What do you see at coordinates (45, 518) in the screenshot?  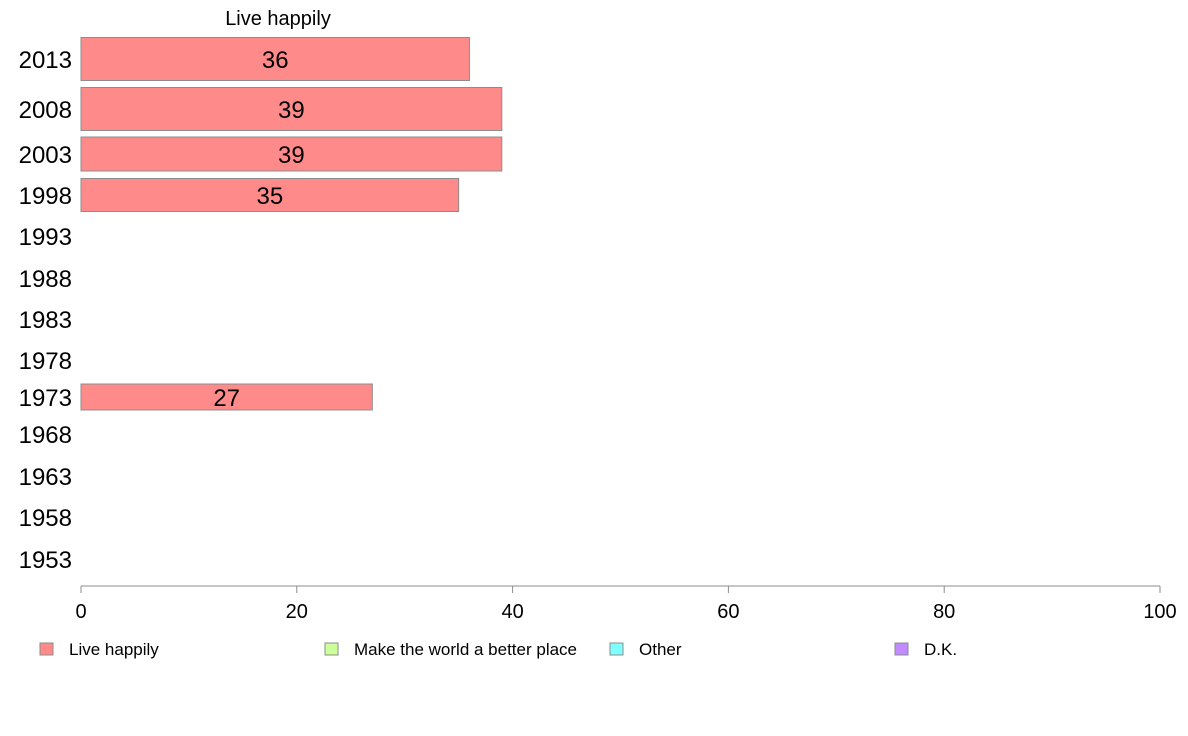 I see `category-label: 1958` at bounding box center [45, 518].